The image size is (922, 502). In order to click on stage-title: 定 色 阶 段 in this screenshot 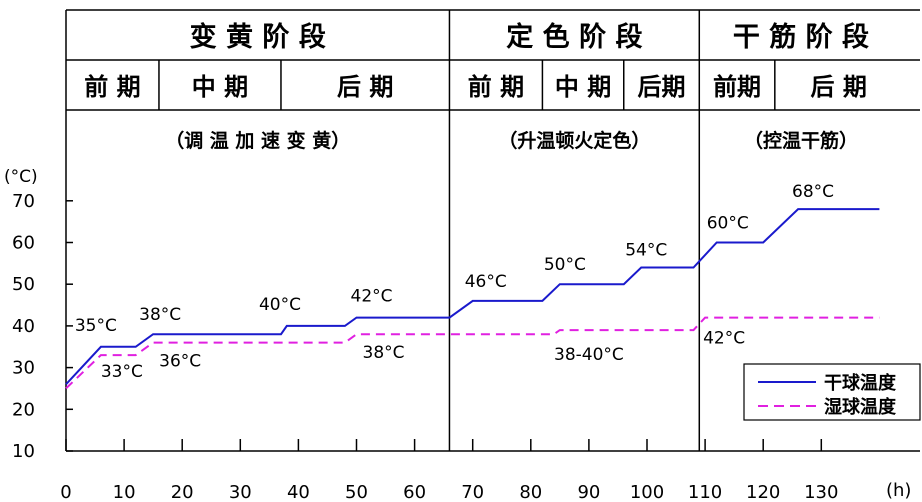, I will do `click(574, 37)`.